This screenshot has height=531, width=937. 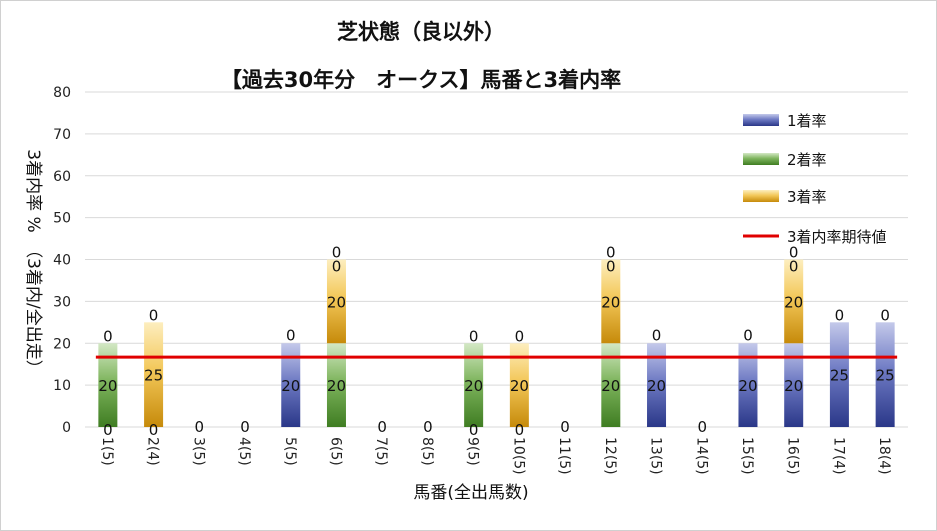 I want to click on data-label-s1-18: 25, so click(x=885, y=376).